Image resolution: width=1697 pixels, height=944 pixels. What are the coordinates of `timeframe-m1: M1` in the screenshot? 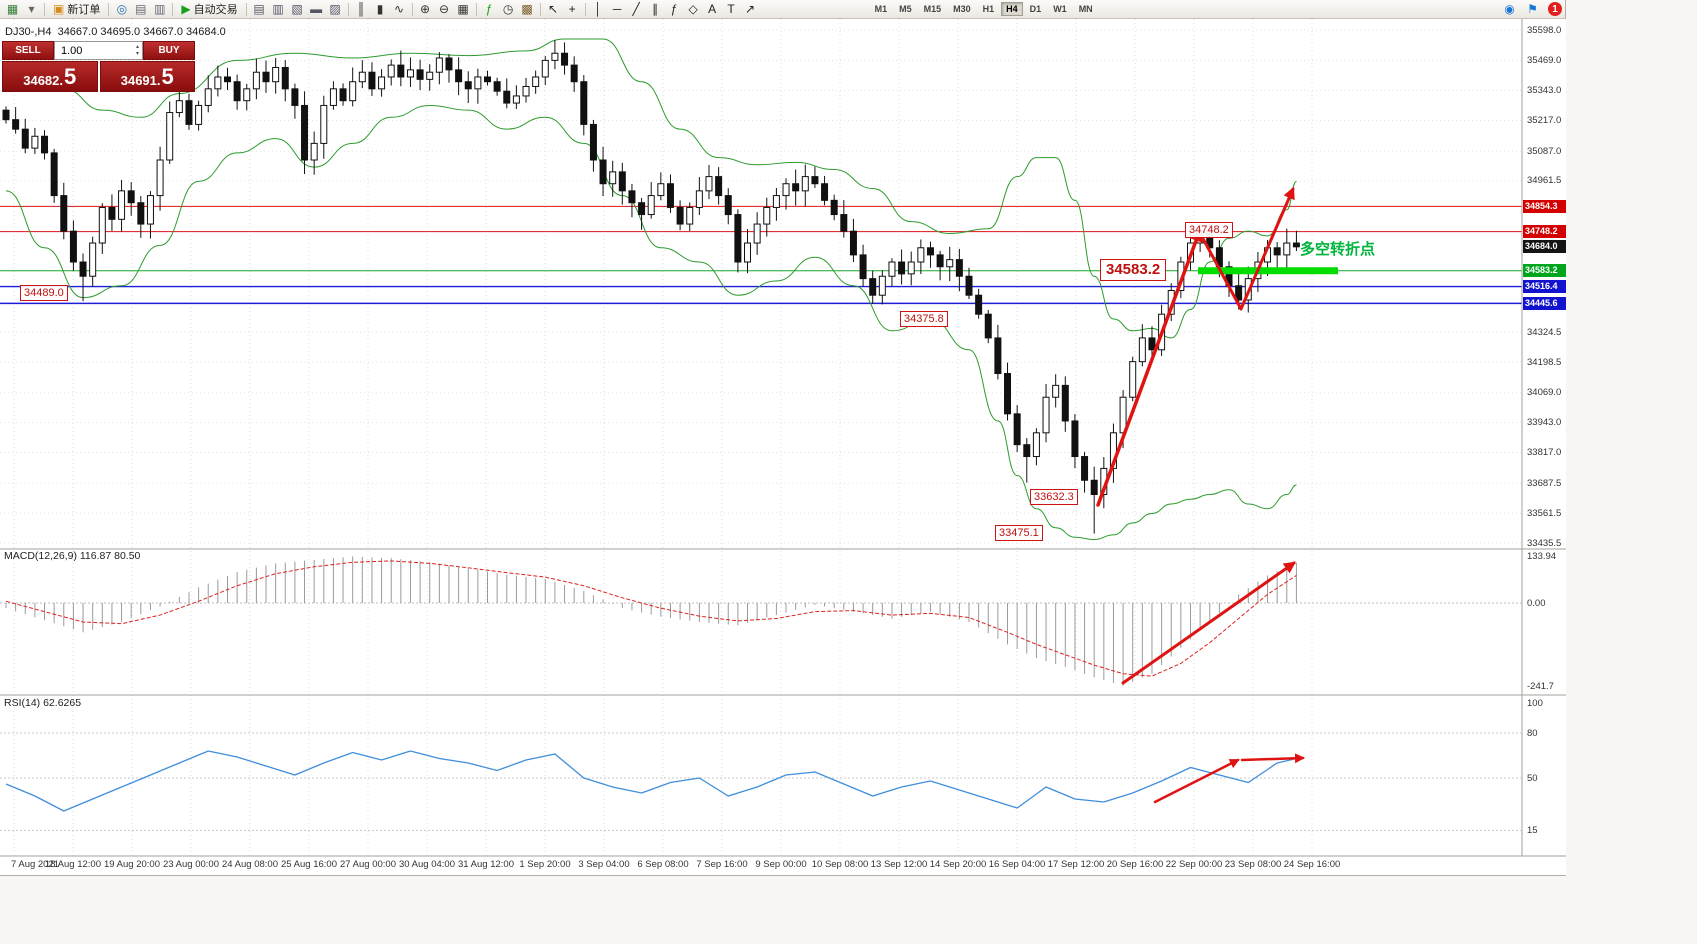 It's located at (881, 9).